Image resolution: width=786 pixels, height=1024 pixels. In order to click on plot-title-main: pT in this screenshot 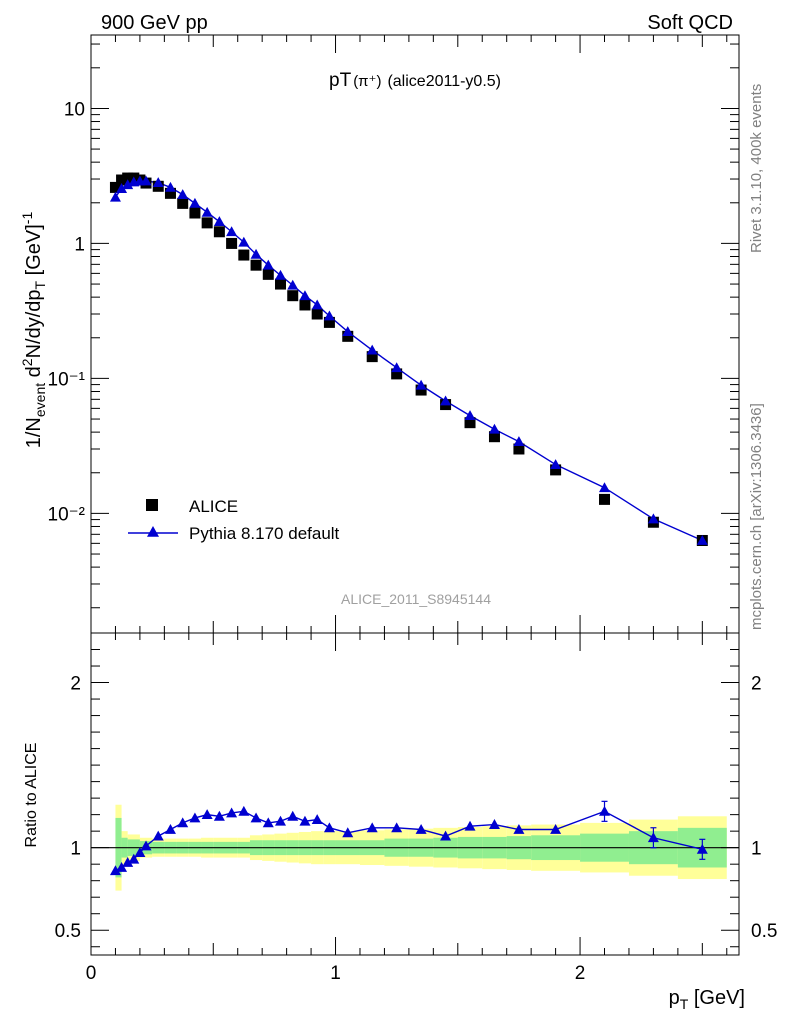, I will do `click(340, 80)`.